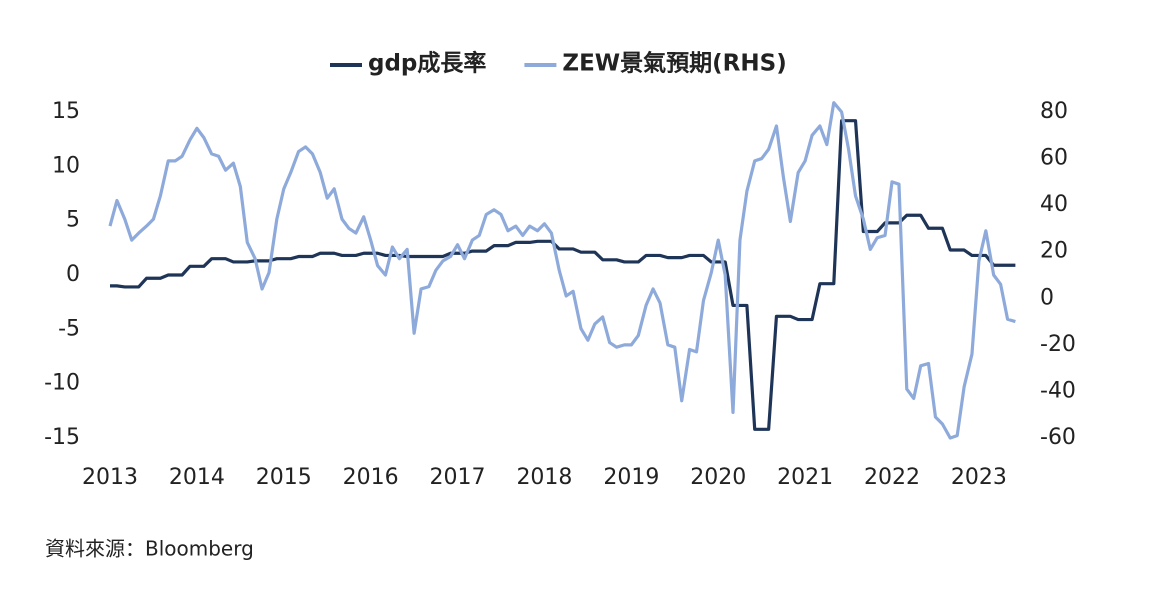 This screenshot has width=1151, height=607. What do you see at coordinates (631, 477) in the screenshot?
I see `x-tick-label: 2019` at bounding box center [631, 477].